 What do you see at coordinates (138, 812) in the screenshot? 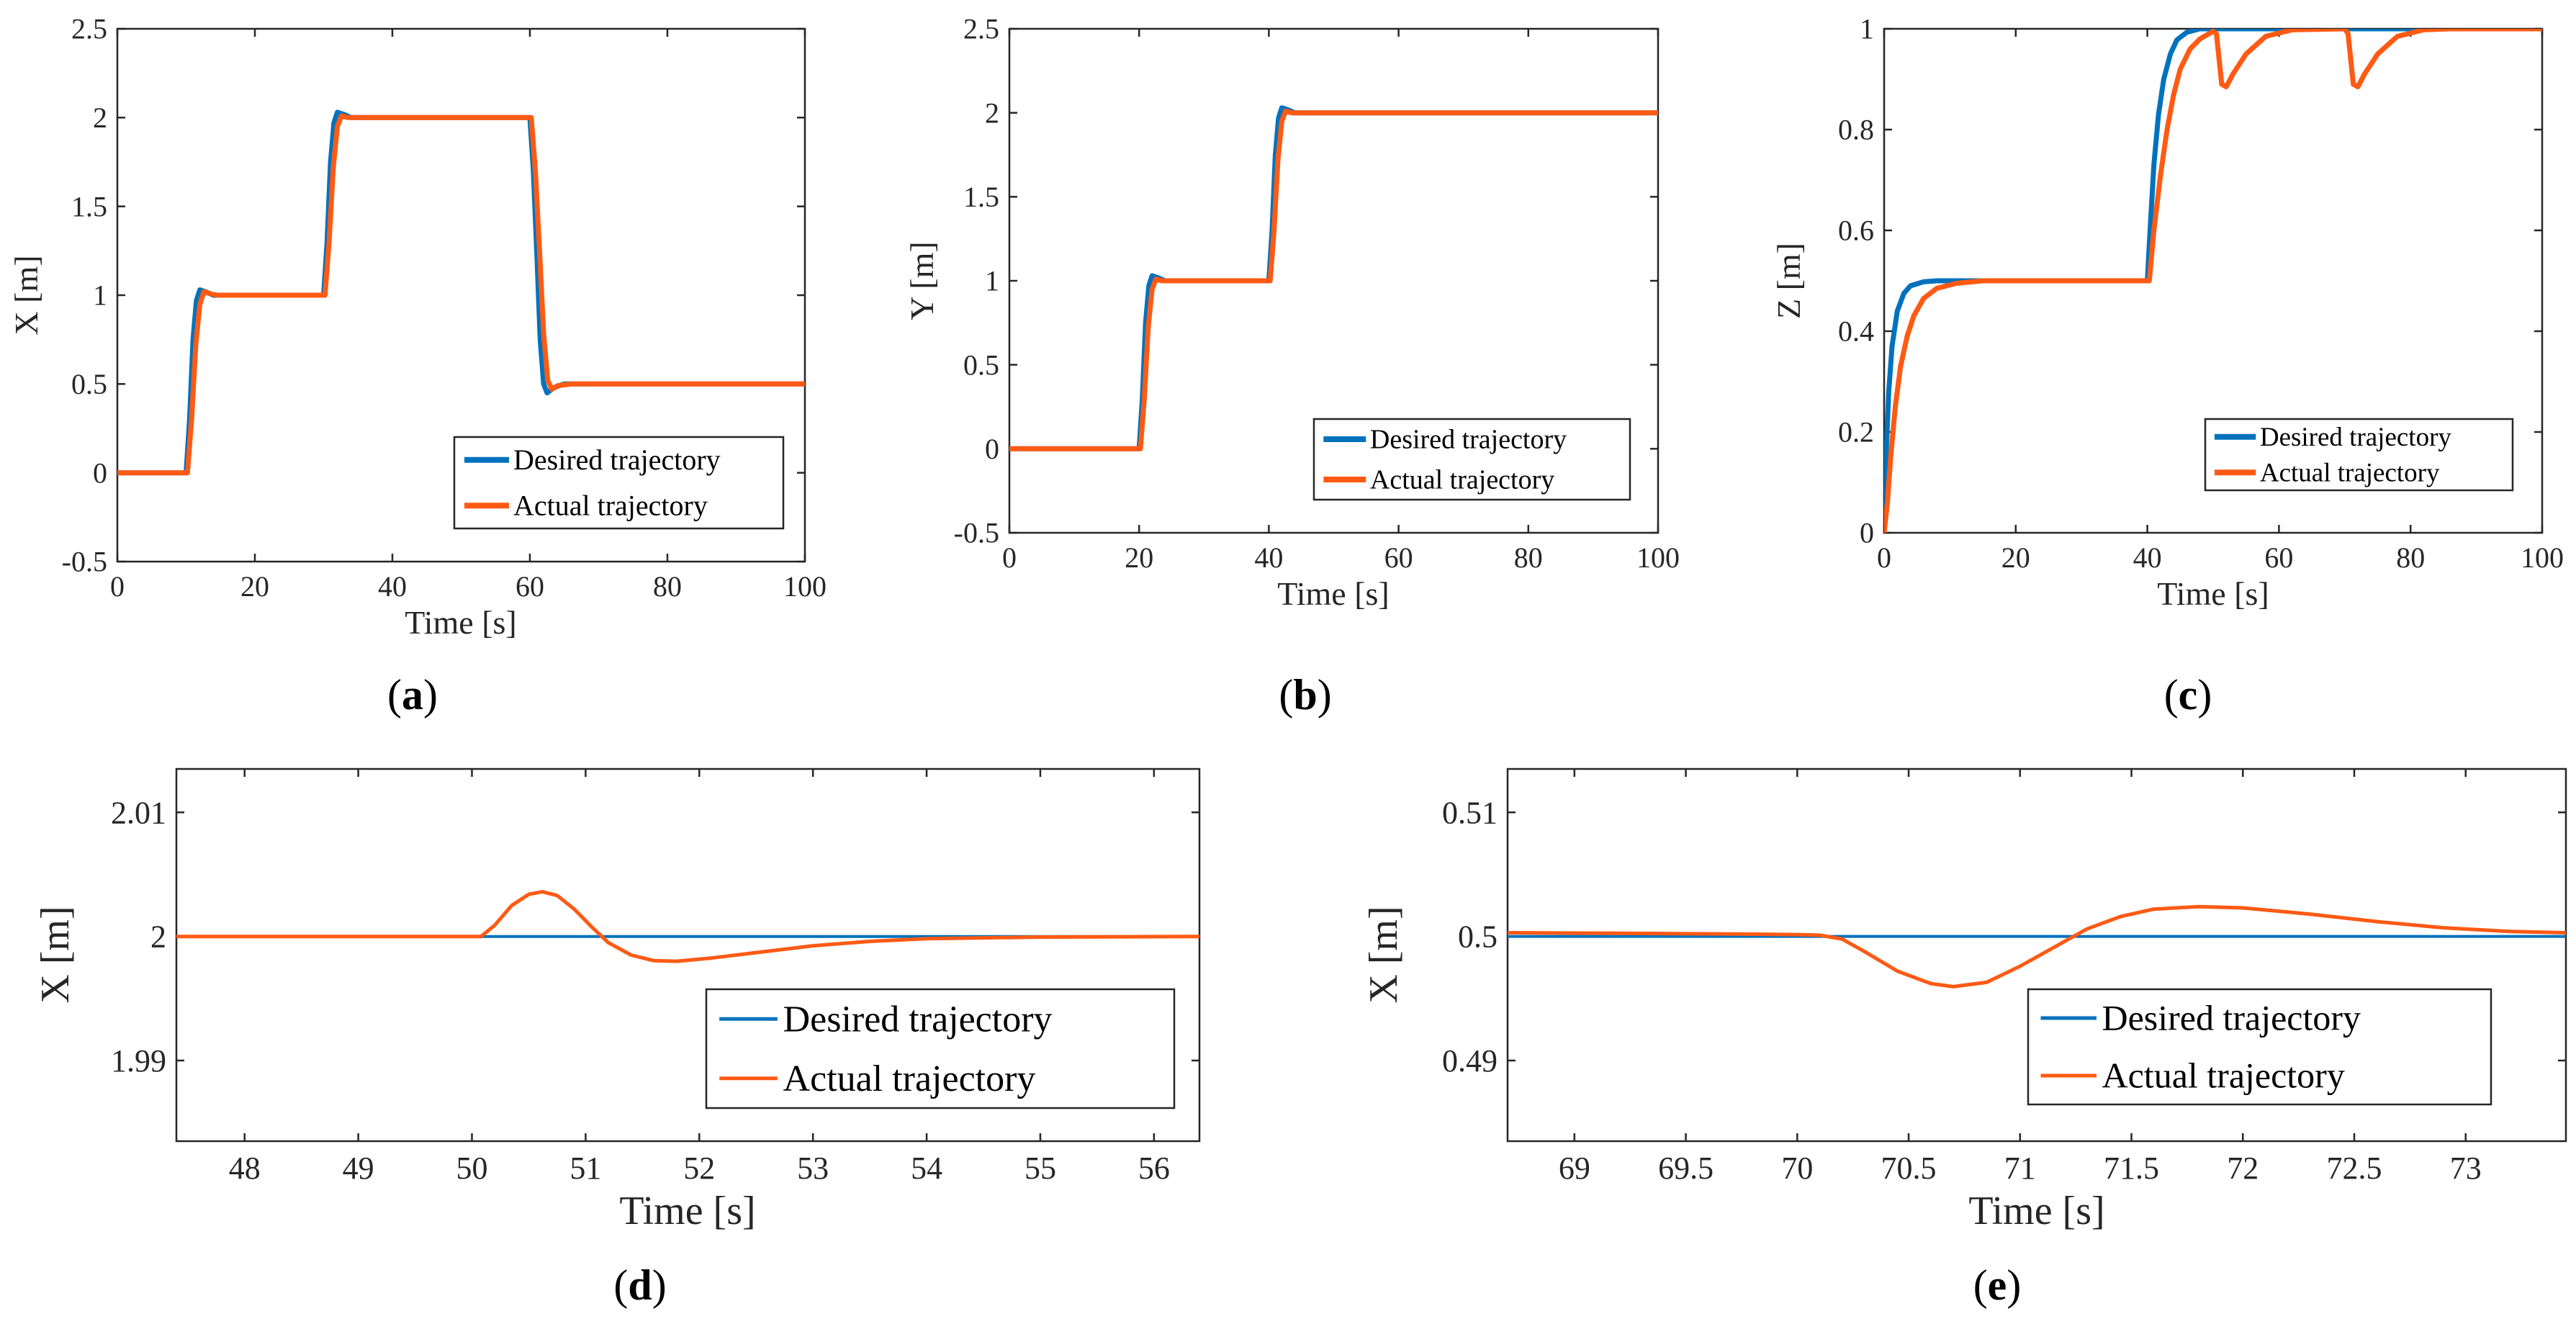
I see `y-tick-label: 2.01` at bounding box center [138, 812].